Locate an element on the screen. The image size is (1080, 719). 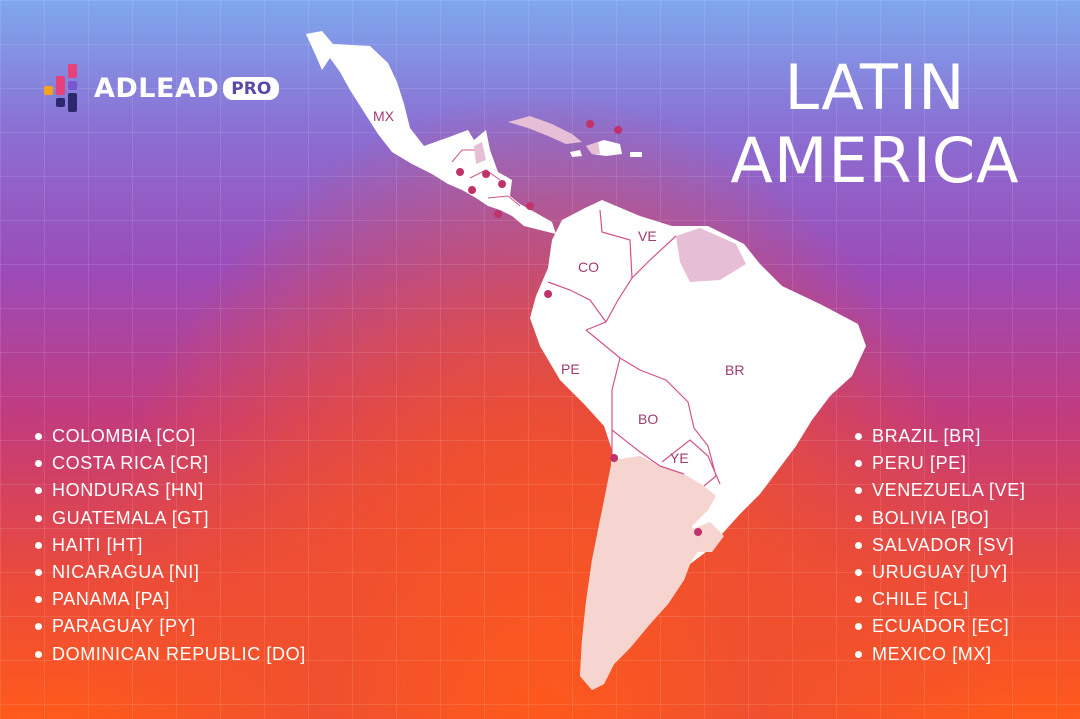
country-list-item: GUATEMALA [GT] is located at coordinates (170, 518).